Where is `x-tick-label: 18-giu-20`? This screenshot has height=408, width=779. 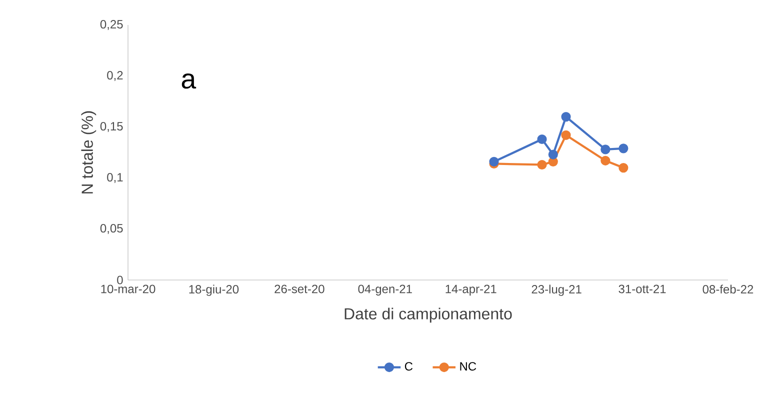
x-tick-label: 18-giu-20 is located at coordinates (214, 290).